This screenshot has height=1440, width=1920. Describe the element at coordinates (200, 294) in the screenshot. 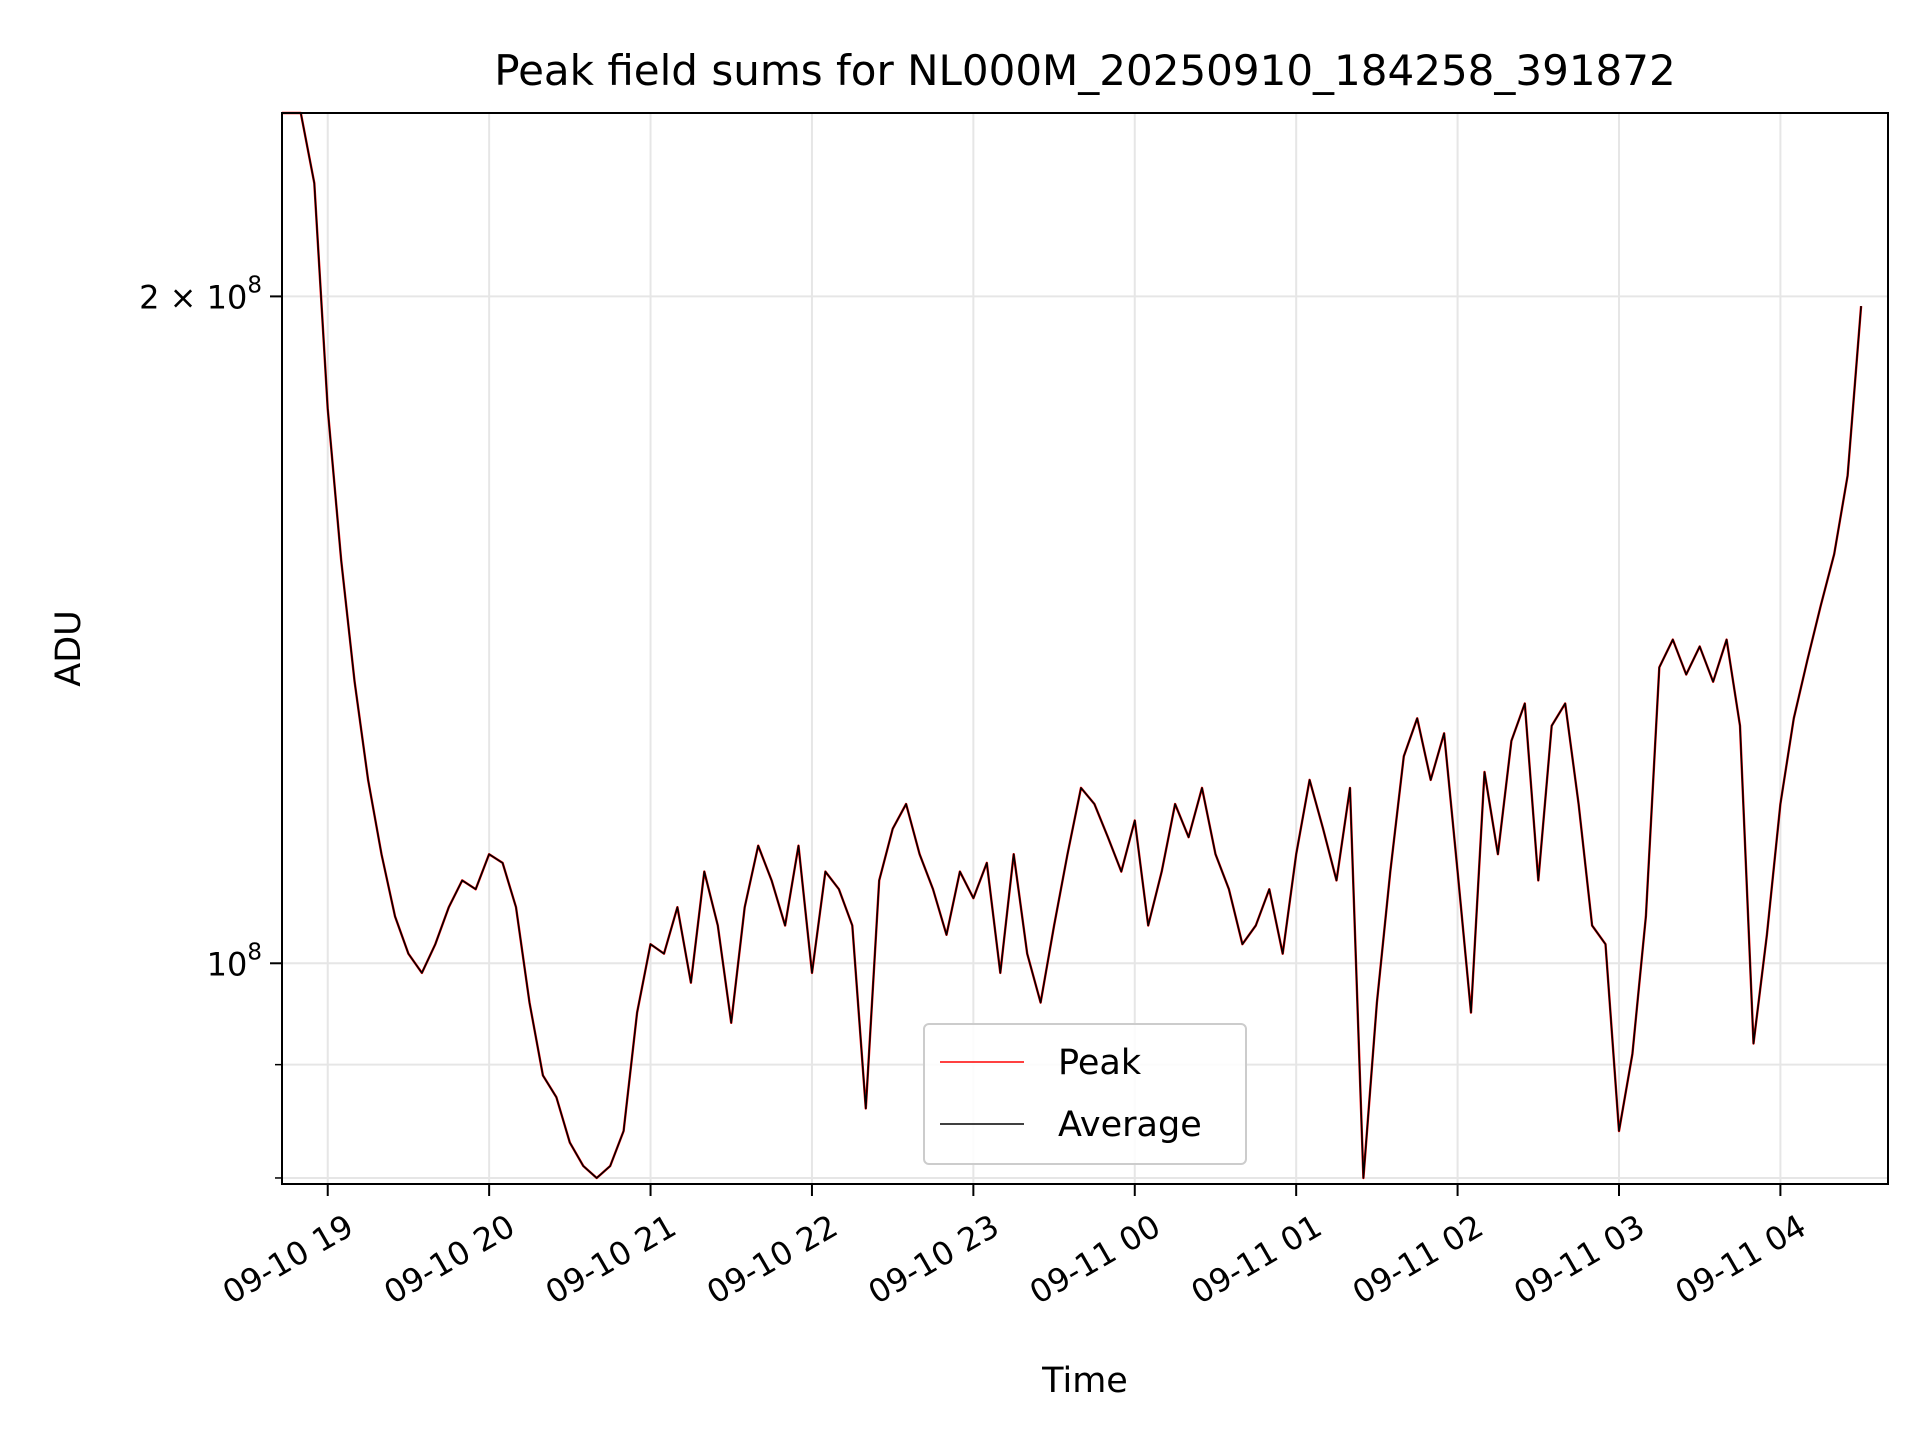

I see `y-tick-label: 2 × 108` at that location.